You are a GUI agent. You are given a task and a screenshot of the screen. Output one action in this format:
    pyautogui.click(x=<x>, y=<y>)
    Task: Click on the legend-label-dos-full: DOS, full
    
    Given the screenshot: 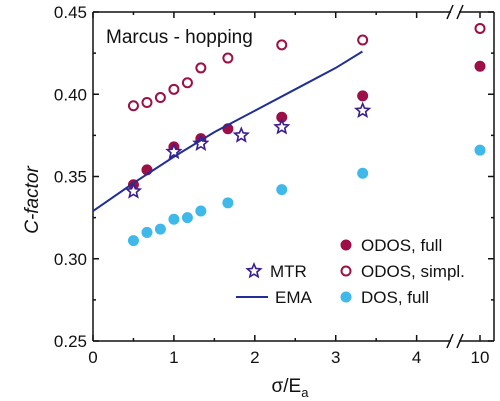 What is the action you would take?
    pyautogui.click(x=395, y=297)
    